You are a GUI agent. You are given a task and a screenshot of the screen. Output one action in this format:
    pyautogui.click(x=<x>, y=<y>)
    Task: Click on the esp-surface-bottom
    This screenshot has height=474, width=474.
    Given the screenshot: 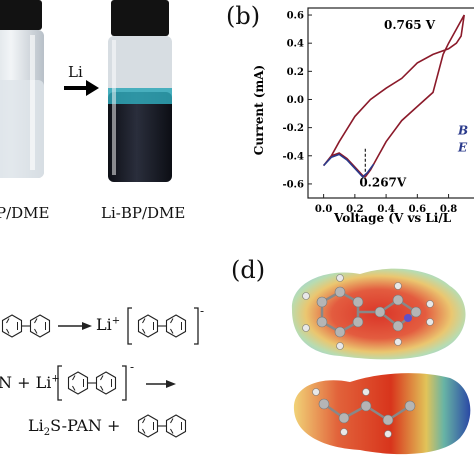 What is the action you would take?
    pyautogui.click(x=382, y=414)
    